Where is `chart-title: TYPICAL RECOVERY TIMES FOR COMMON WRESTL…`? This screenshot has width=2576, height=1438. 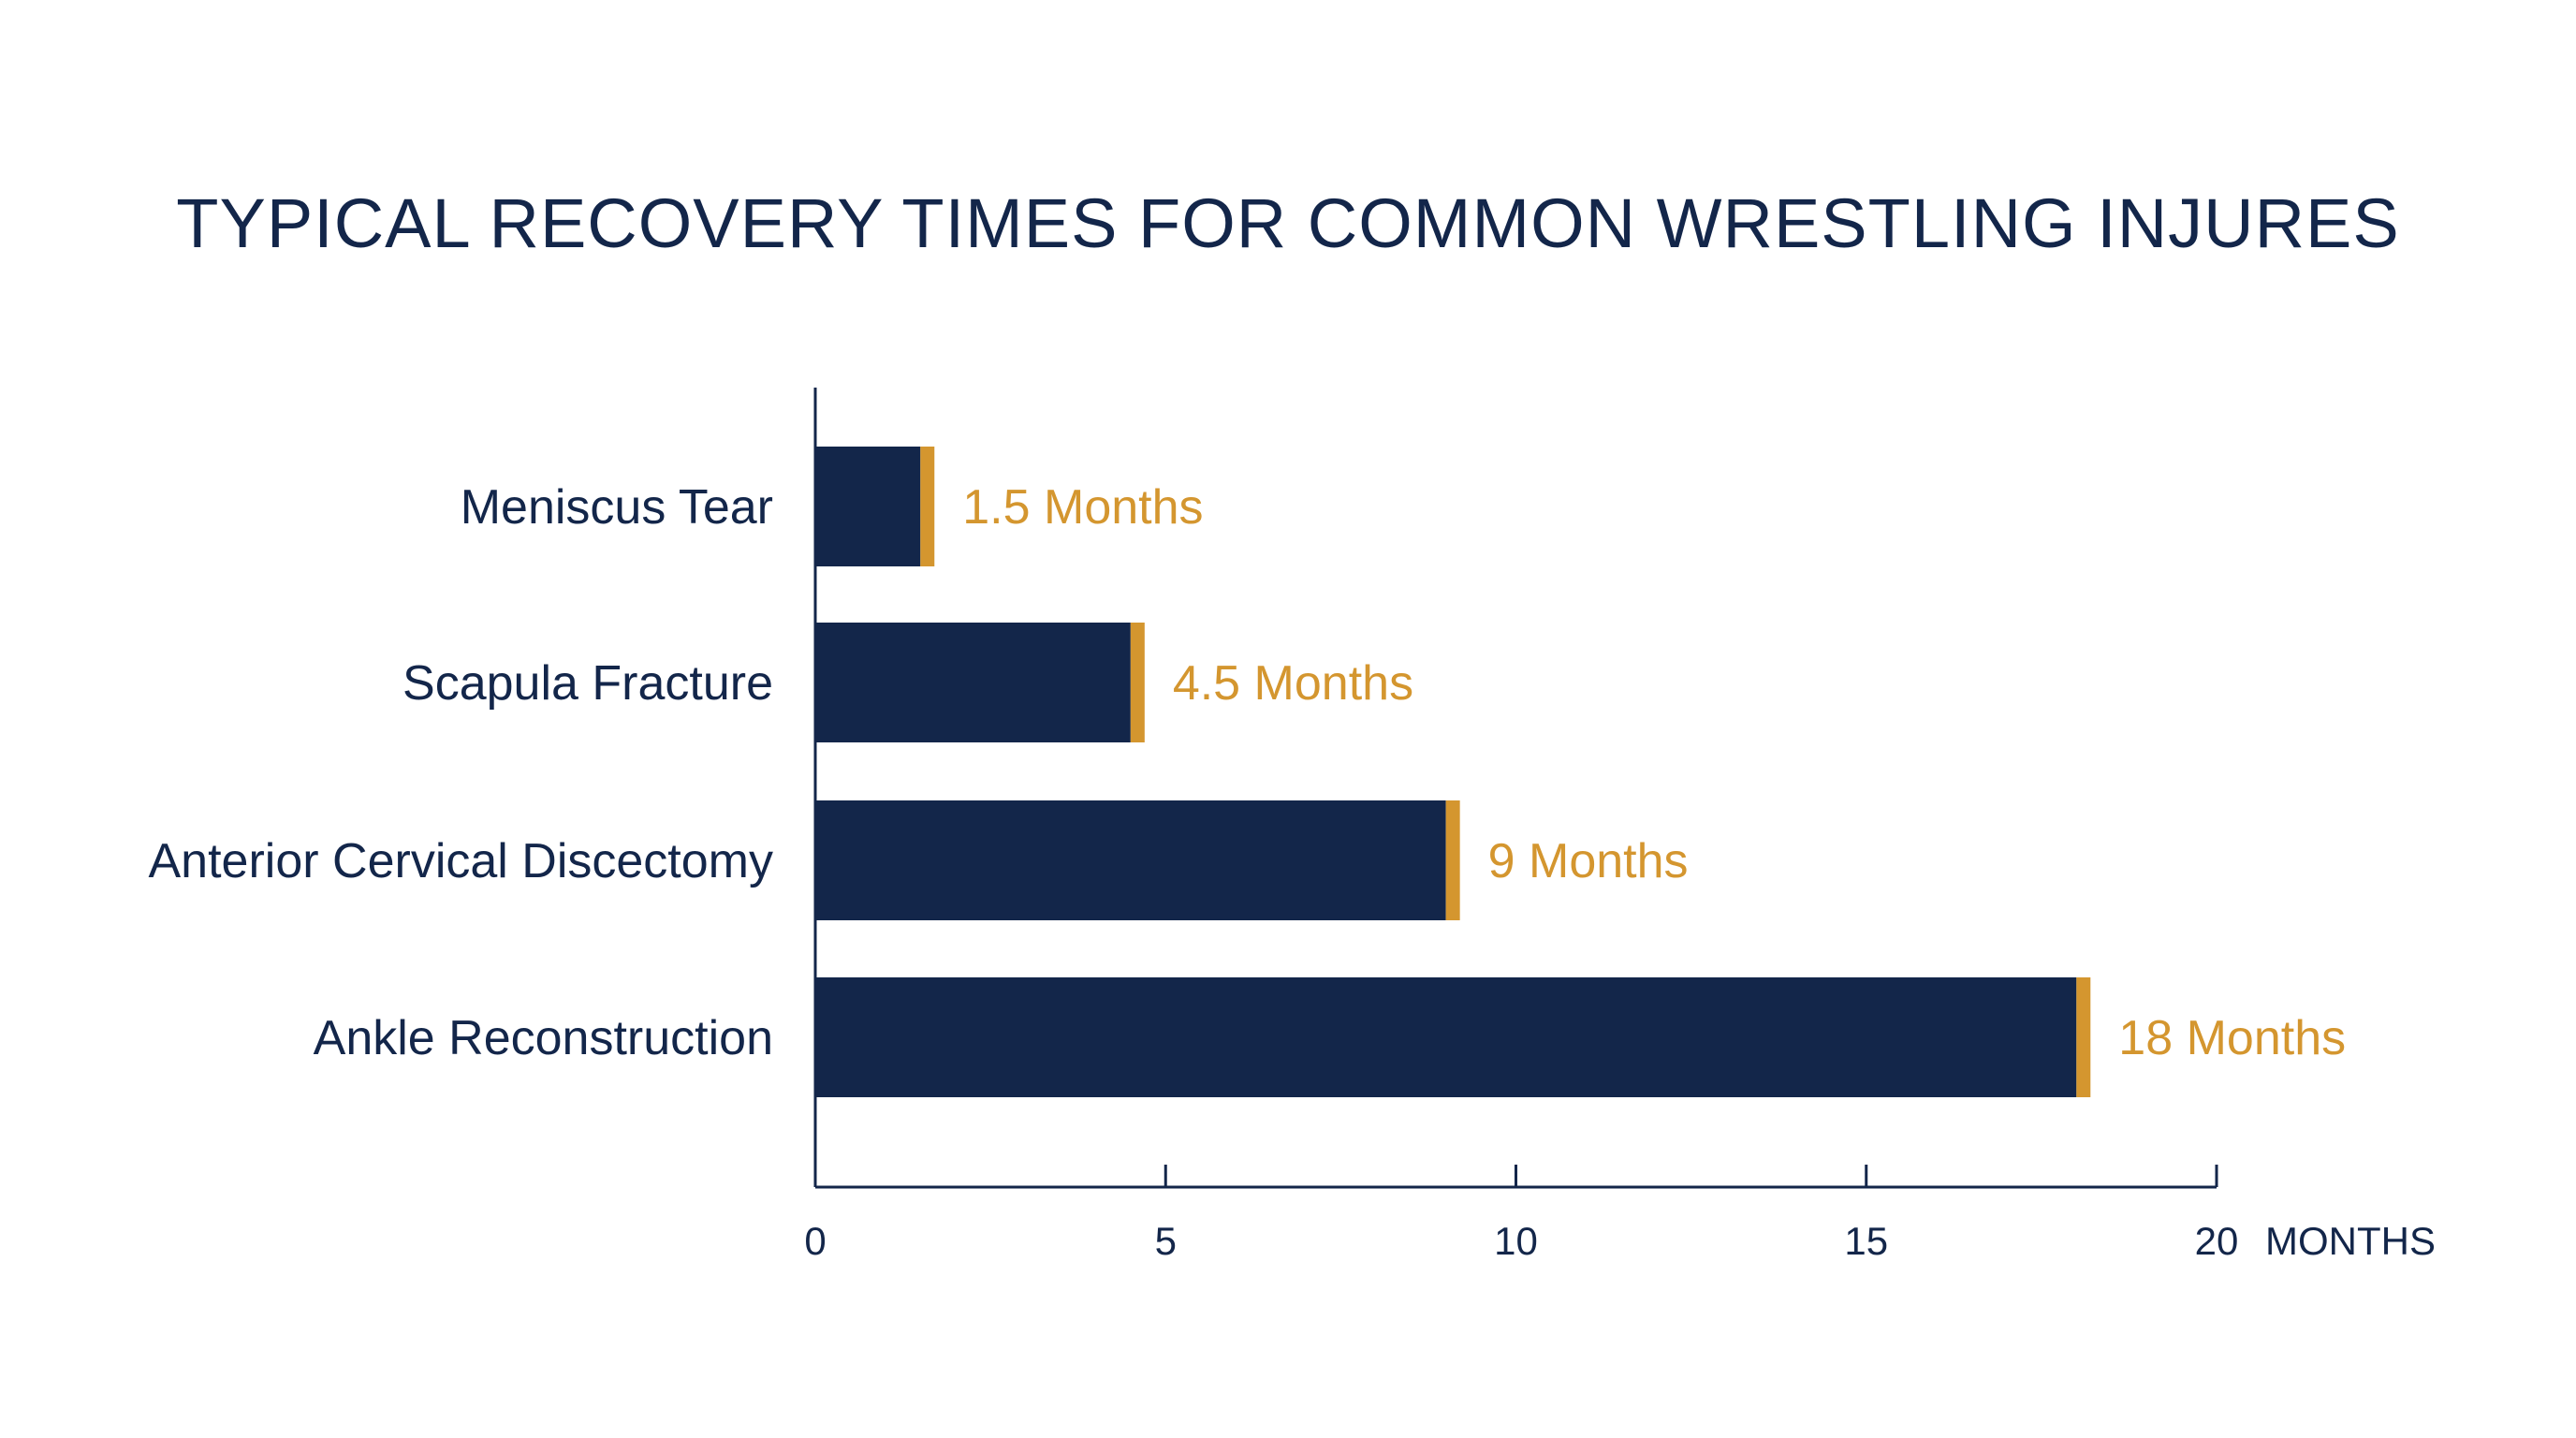
chart-title: TYPICAL RECOVERY TIMES FOR COMMON WRESTL… is located at coordinates (1288, 223).